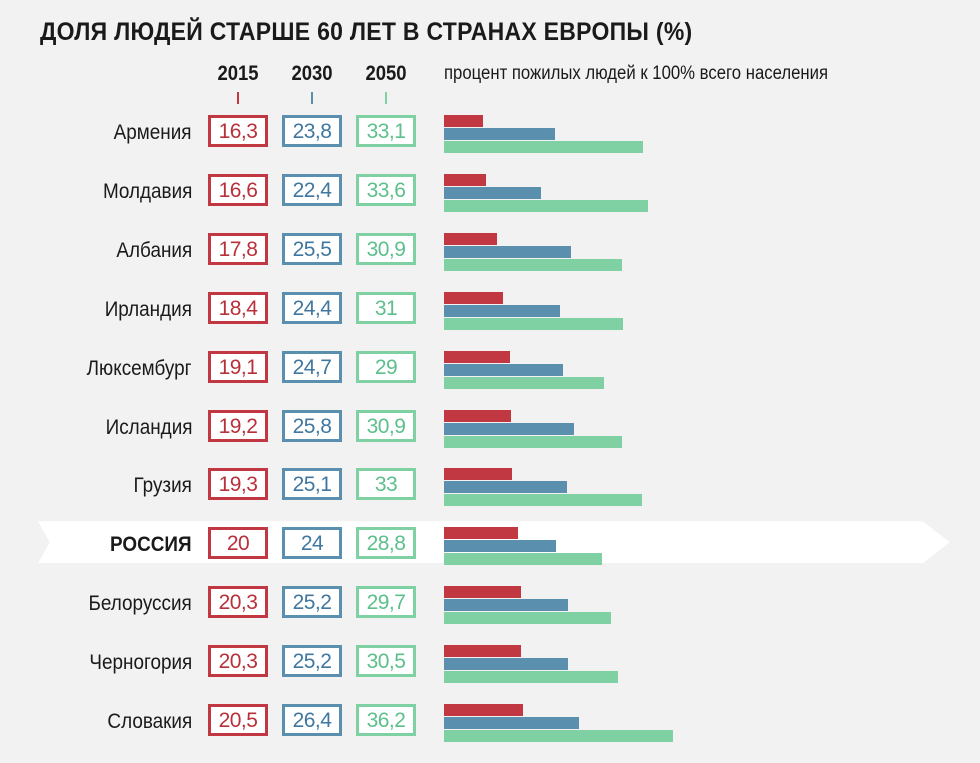 This screenshot has height=763, width=980. I want to click on country-label: Белоруссия, so click(140, 604).